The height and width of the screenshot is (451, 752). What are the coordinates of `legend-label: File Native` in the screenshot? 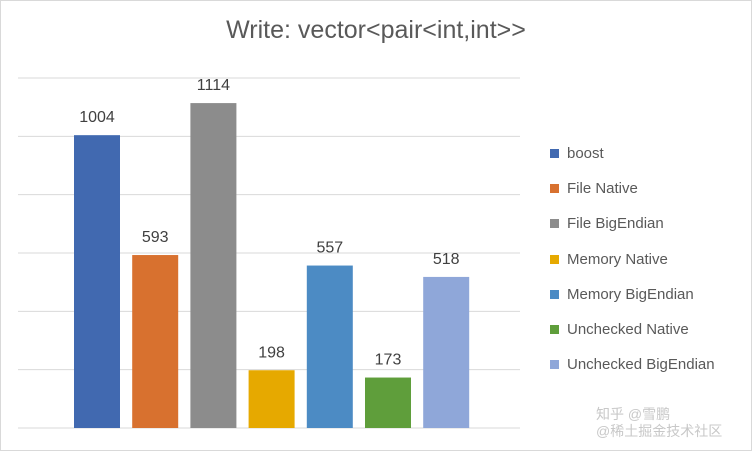 It's located at (602, 189).